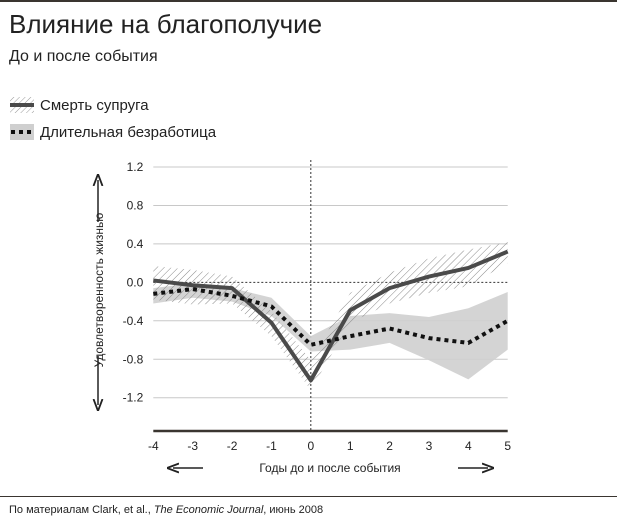  Describe the element at coordinates (99, 290) in the screenshot. I see `y-axis-label: Удовлетворенность жизнью` at that location.